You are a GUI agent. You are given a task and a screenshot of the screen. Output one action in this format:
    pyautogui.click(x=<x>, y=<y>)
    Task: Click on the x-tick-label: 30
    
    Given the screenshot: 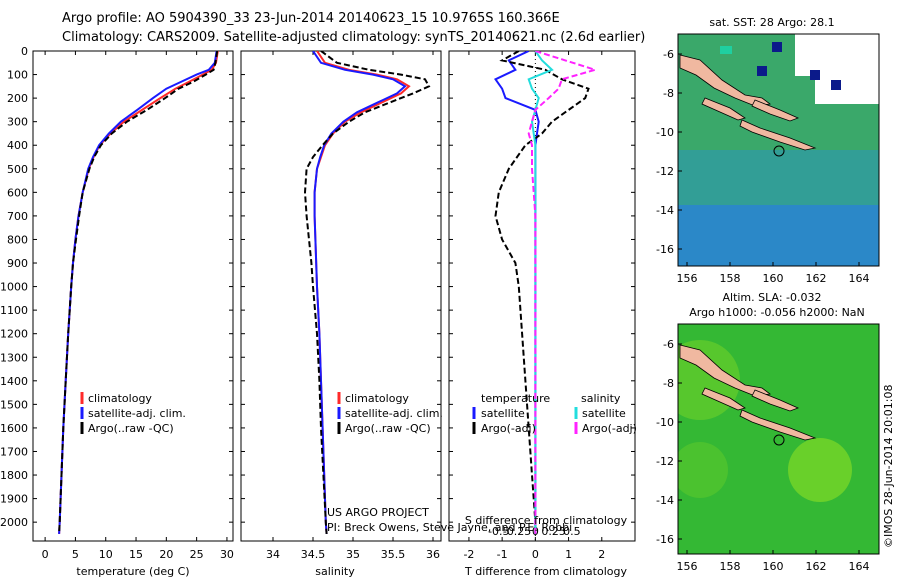 What is the action you would take?
    pyautogui.click(x=227, y=554)
    